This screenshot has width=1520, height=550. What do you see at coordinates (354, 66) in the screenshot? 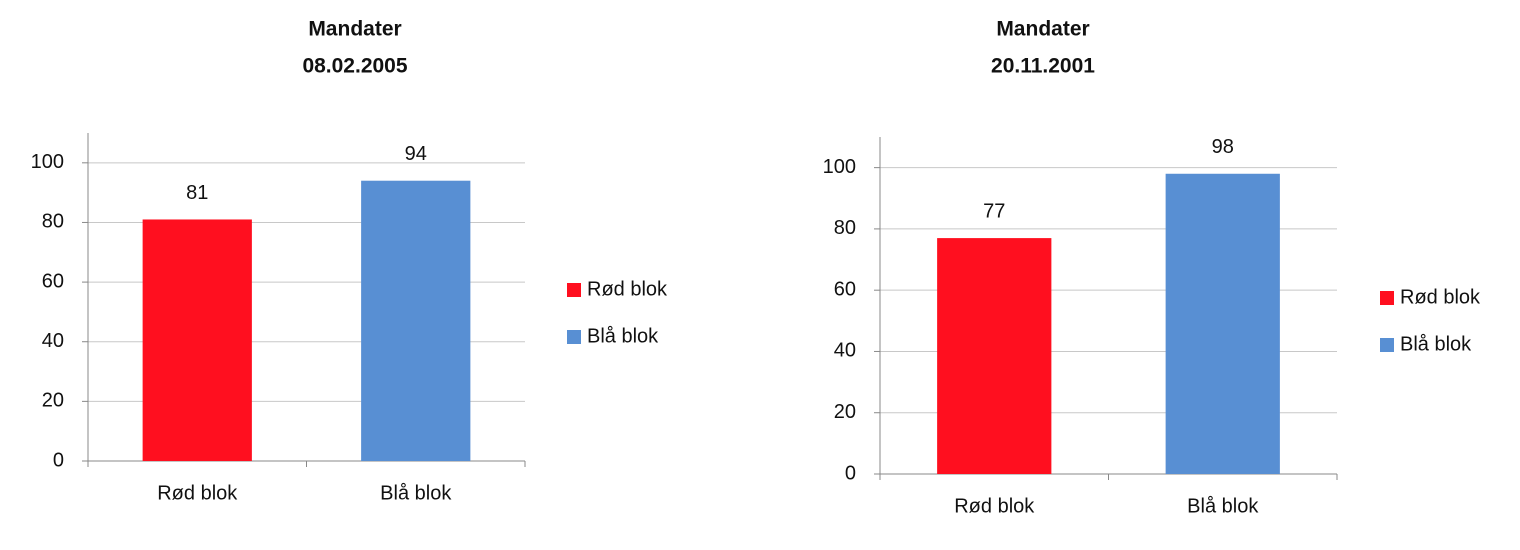
I see `chart-subtitle: 08.02.2005` at bounding box center [354, 66].